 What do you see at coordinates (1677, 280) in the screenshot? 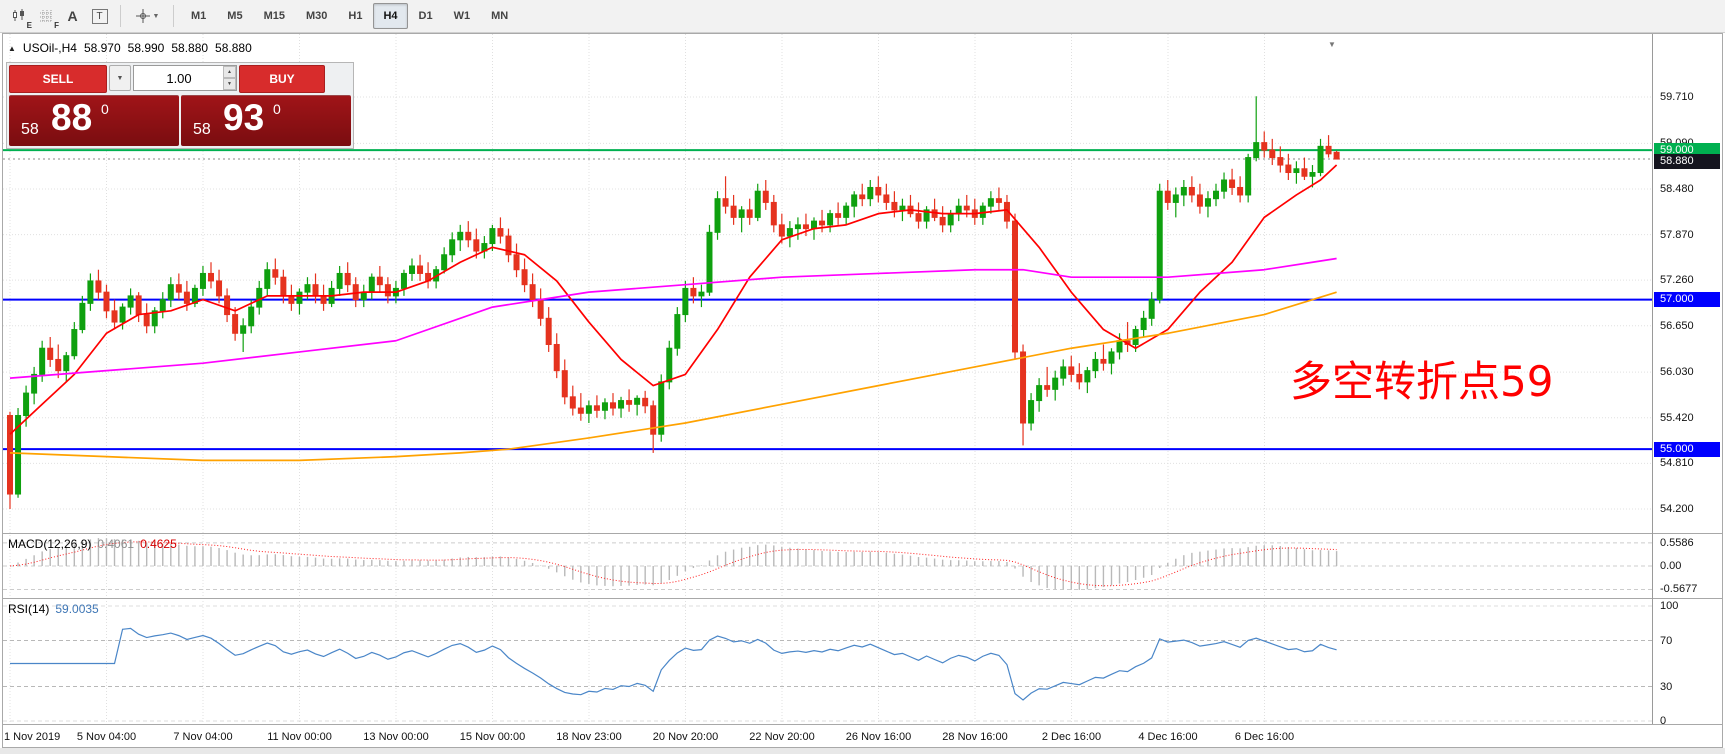
I see `price-axis-label: 57.260` at bounding box center [1677, 280].